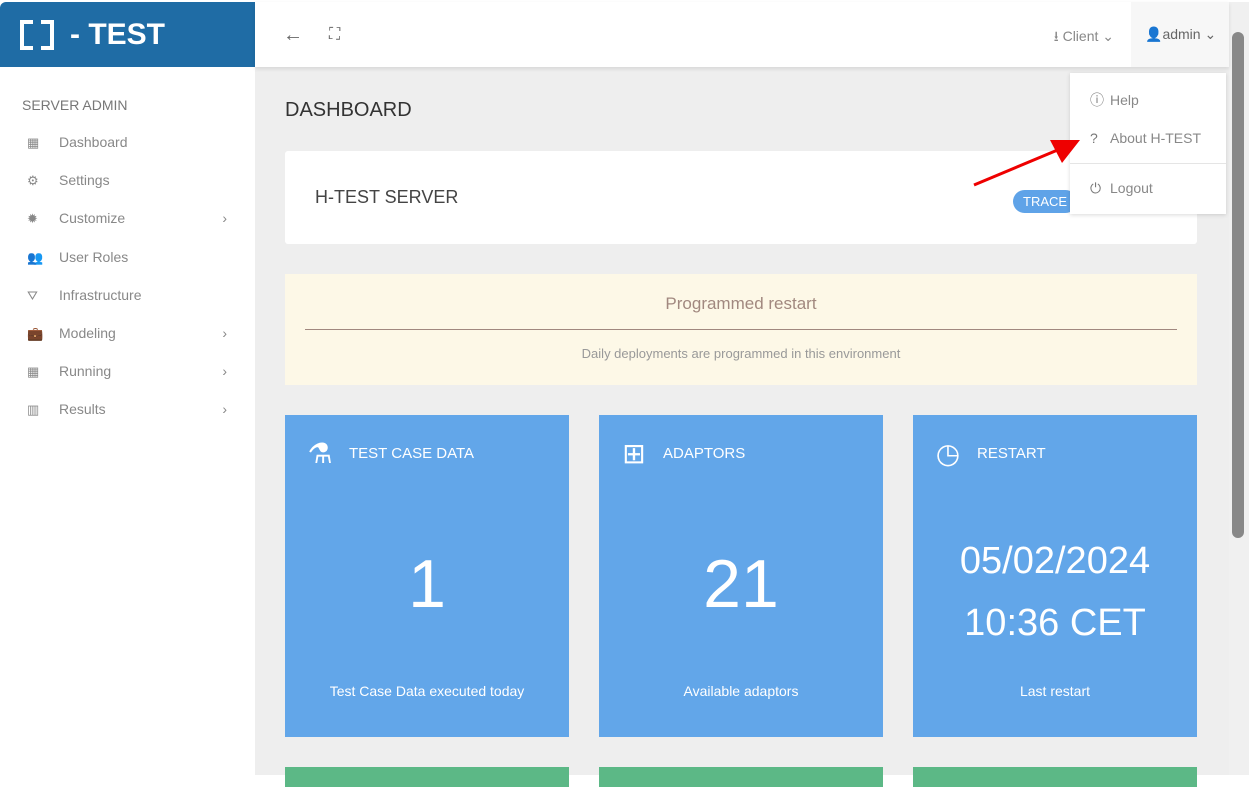 The image size is (1249, 787). Describe the element at coordinates (93, 142) in the screenshot. I see `sidebar-item-label: Dashboard` at that location.